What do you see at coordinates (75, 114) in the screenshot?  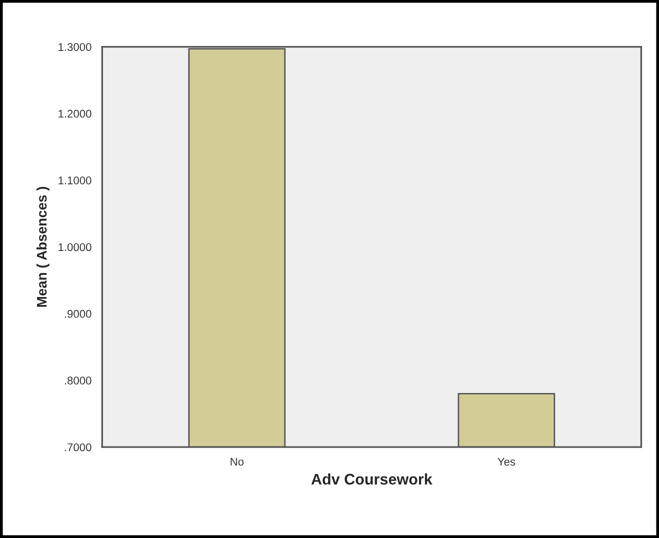 I see `y-tick-label: 1.2000` at bounding box center [75, 114].